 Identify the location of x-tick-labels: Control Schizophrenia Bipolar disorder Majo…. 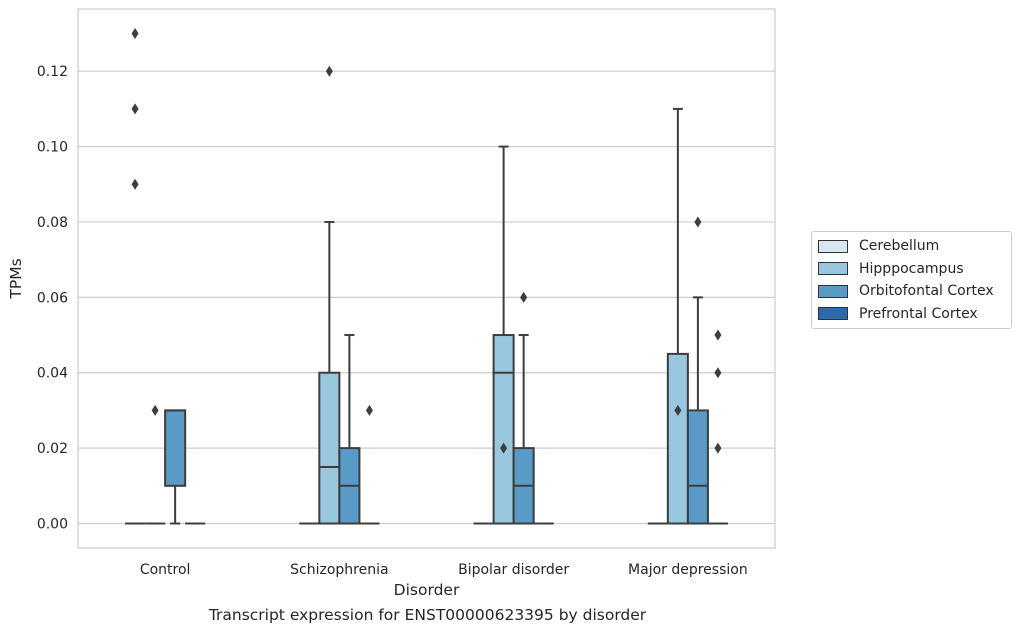
(444, 570).